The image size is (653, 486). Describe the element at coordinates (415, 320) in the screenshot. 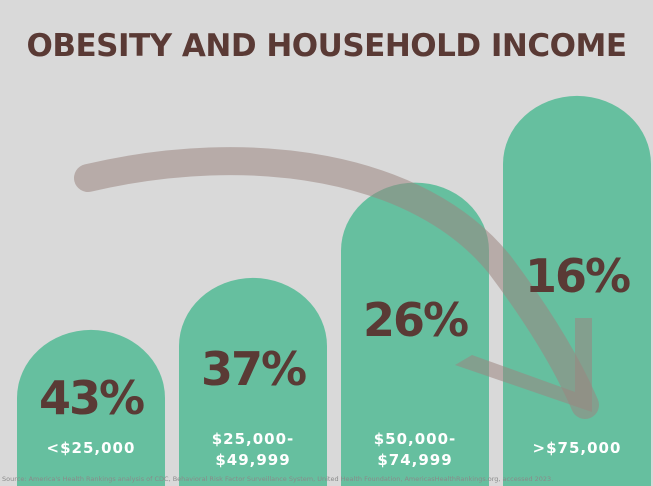

I see `value-label-2: 26%` at that location.